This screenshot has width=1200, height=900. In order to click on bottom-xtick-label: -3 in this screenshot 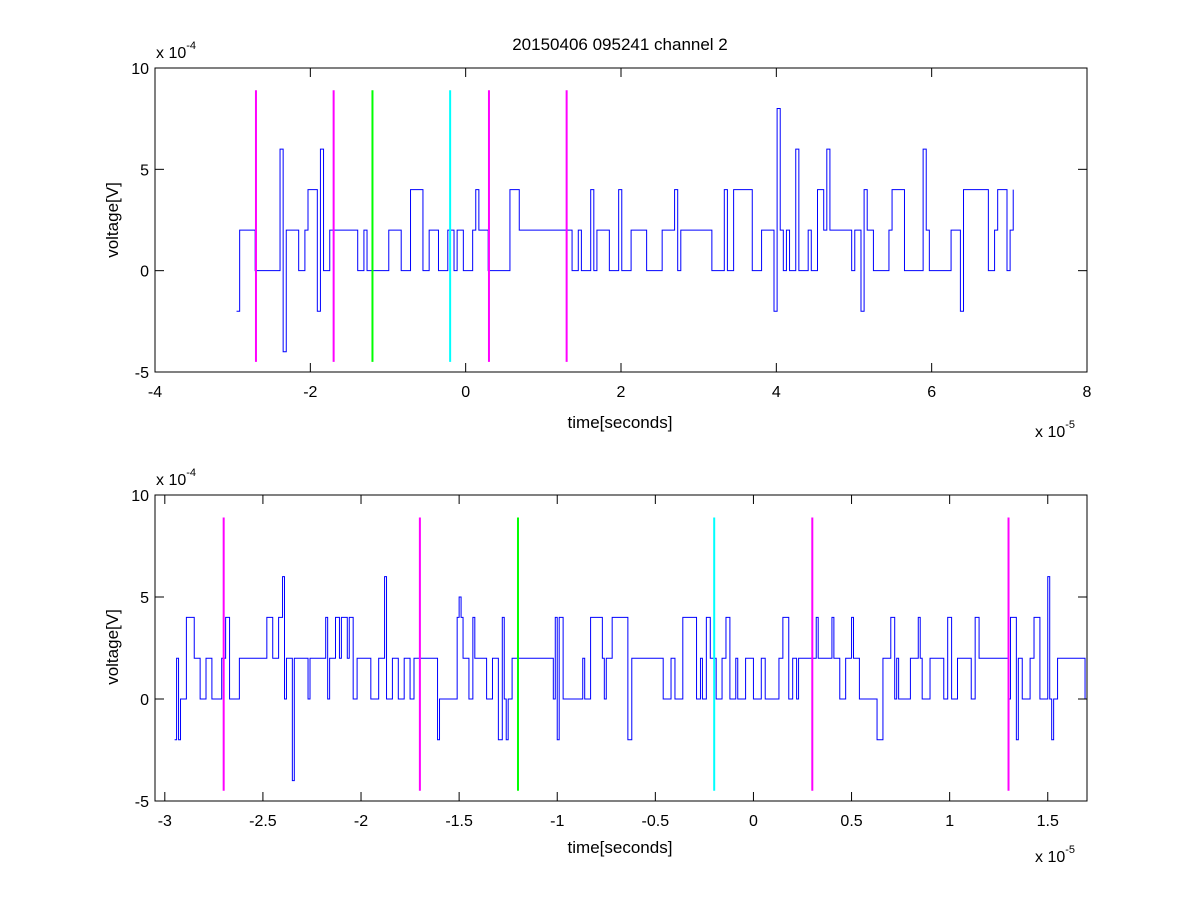, I will do `click(165, 821)`.